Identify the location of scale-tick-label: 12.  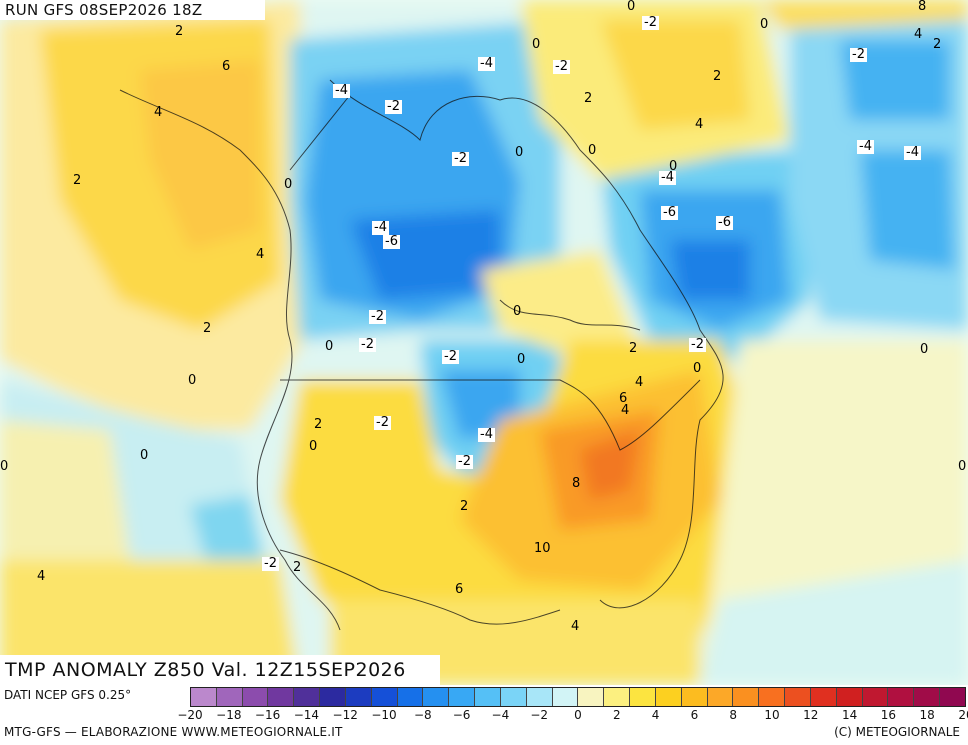
(811, 715).